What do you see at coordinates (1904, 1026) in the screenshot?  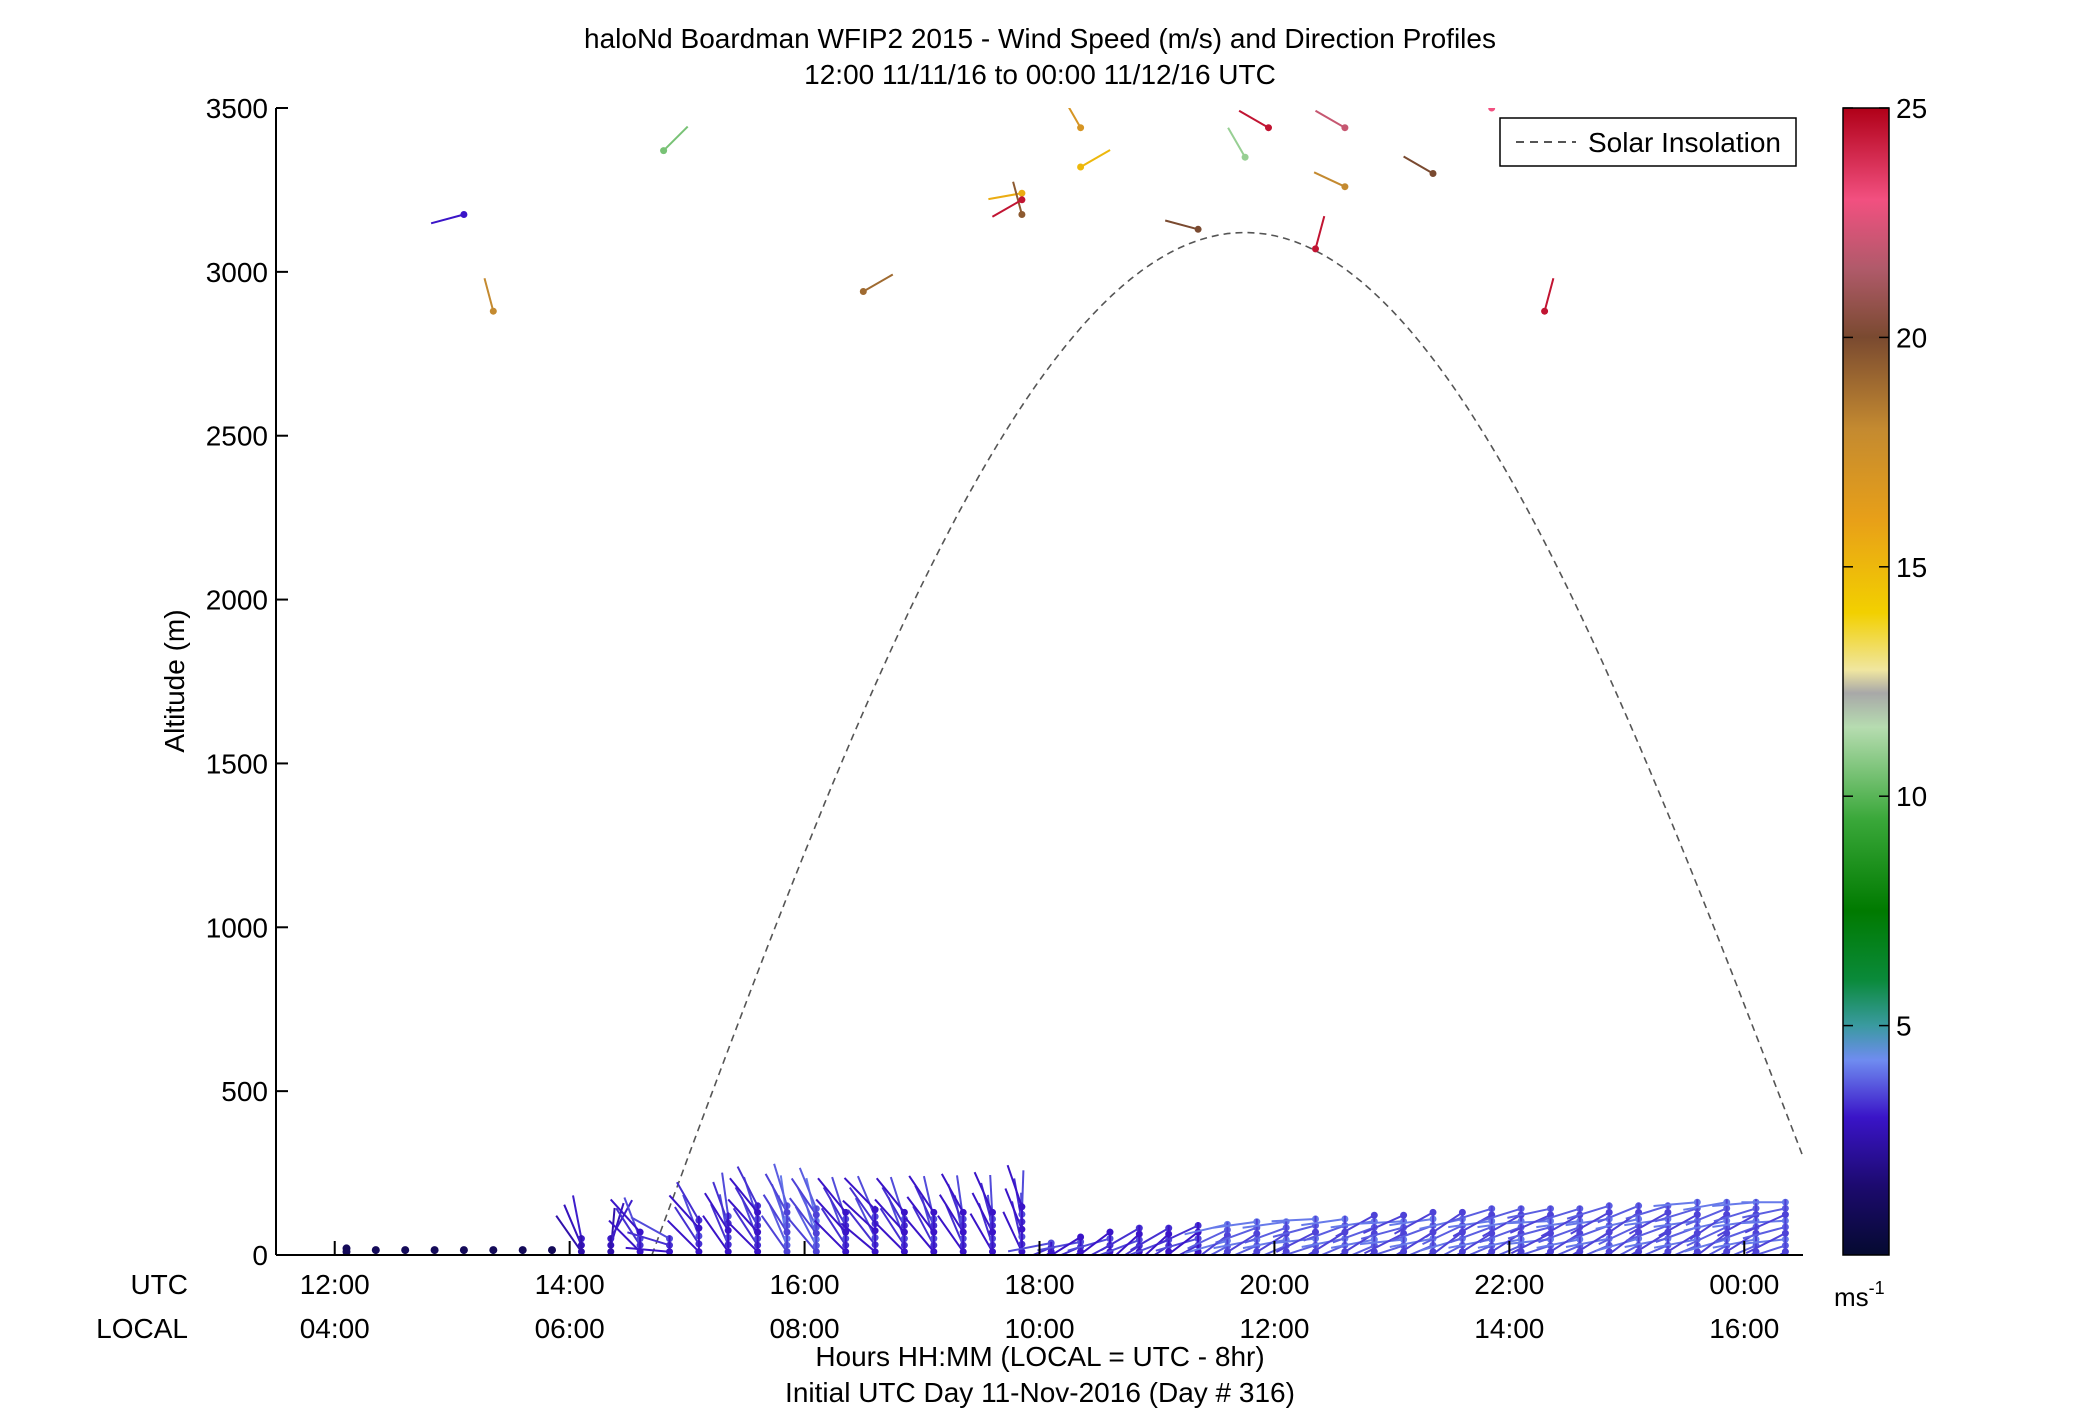 I see `colorbar-tick-label: 5` at bounding box center [1904, 1026].